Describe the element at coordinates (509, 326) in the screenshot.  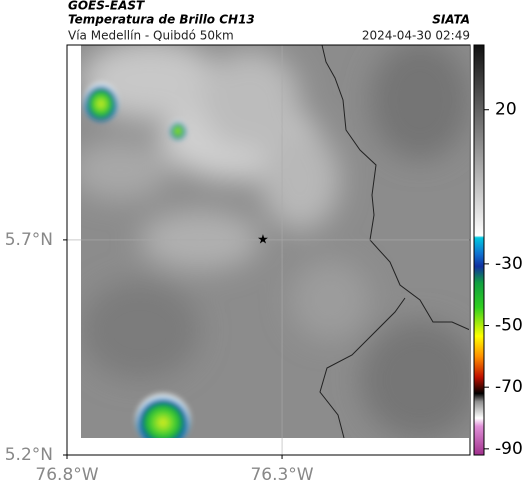
I see `colorbar-tick-label: -50` at that location.